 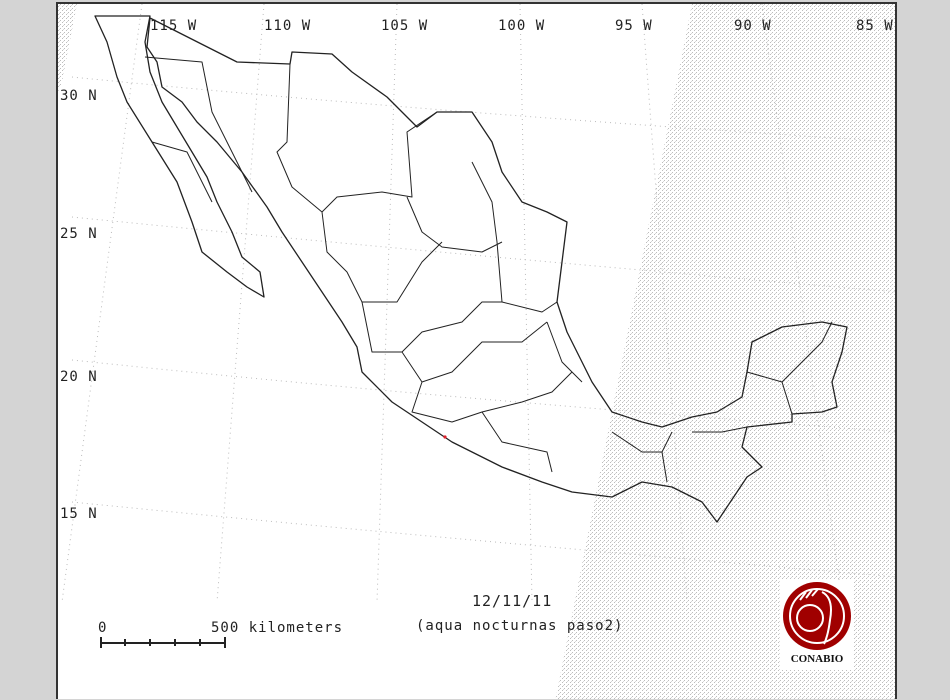 What do you see at coordinates (174, 26) in the screenshot?
I see `longitude-label: 115 W` at bounding box center [174, 26].